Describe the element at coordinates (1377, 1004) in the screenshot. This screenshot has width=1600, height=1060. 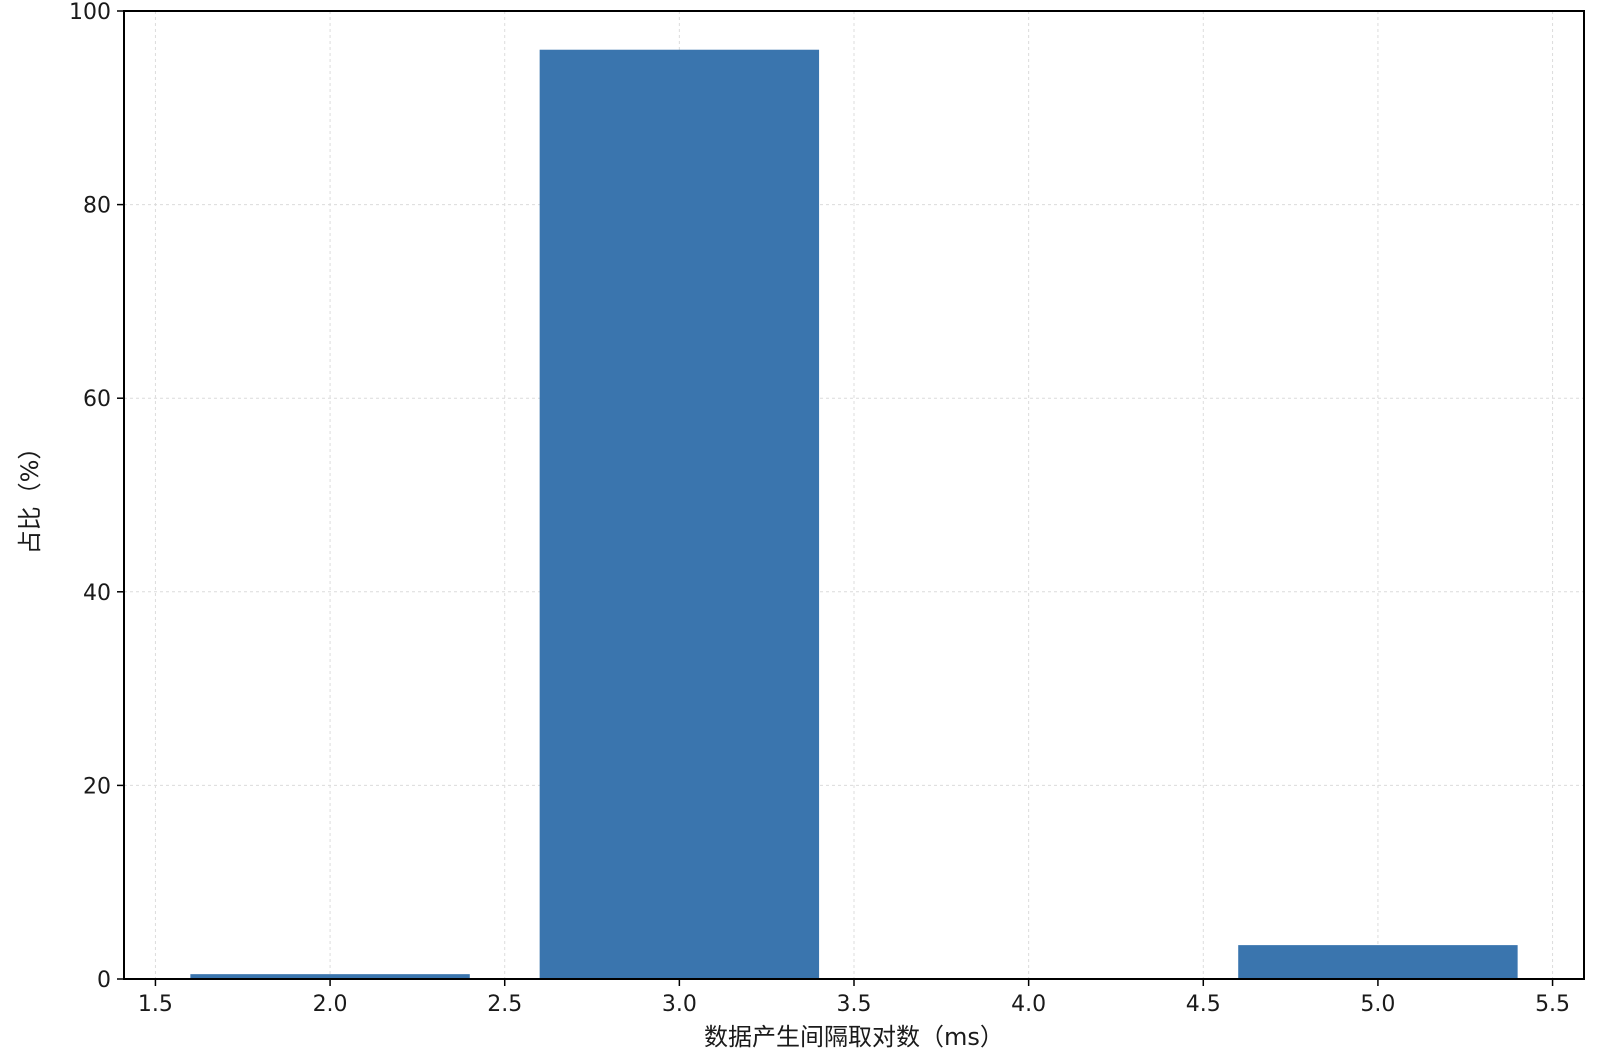
I see `x-tick-label: 5.0` at that location.